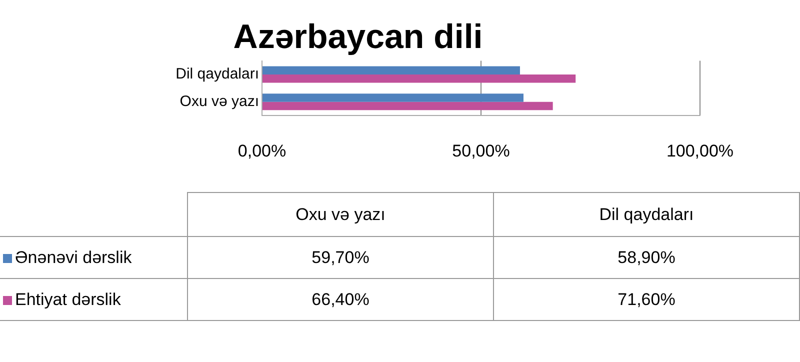 The width and height of the screenshot is (800, 362). I want to click on category-label: Oxu və yazı, so click(341, 214).